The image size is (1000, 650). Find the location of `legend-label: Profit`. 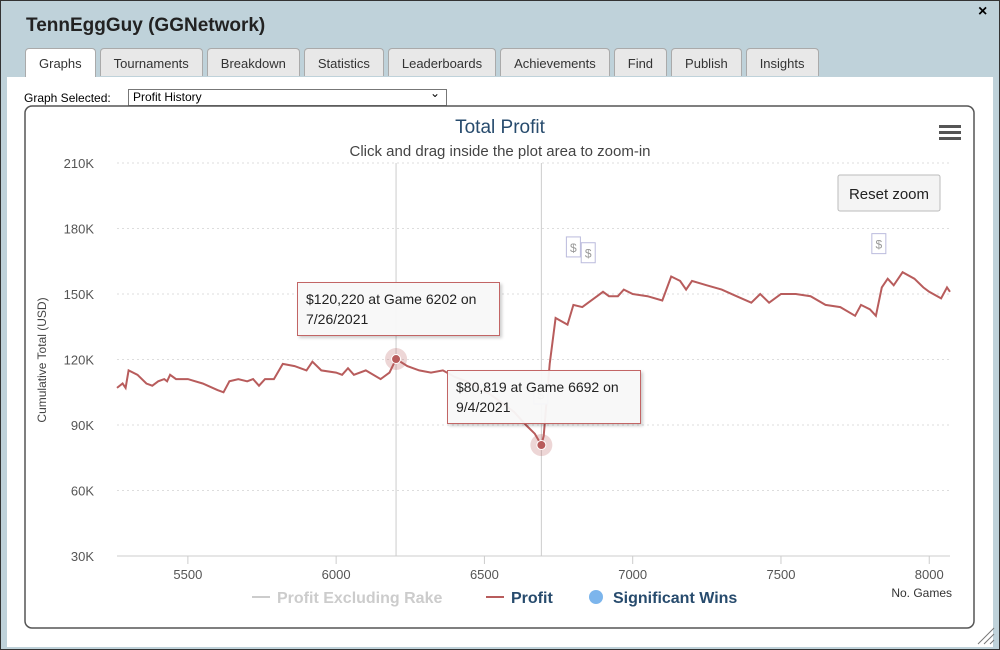

legend-label: Profit is located at coordinates (532, 598).